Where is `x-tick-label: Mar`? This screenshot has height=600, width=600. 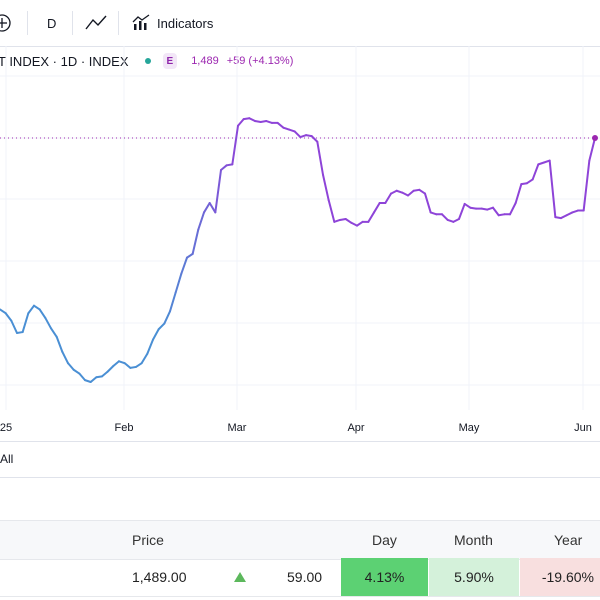 x-tick-label: Mar is located at coordinates (237, 428).